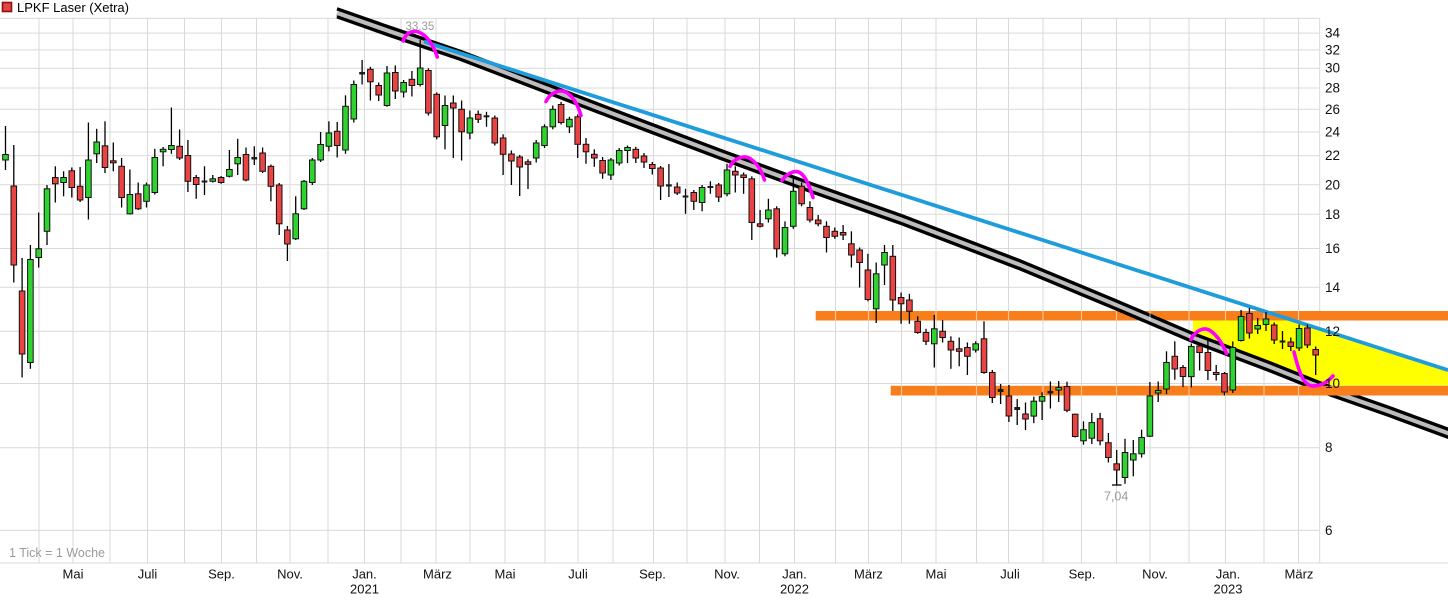 Image resolution: width=1448 pixels, height=616 pixels. What do you see at coordinates (1329, 447) in the screenshot?
I see `svg-text: 8` at bounding box center [1329, 447].